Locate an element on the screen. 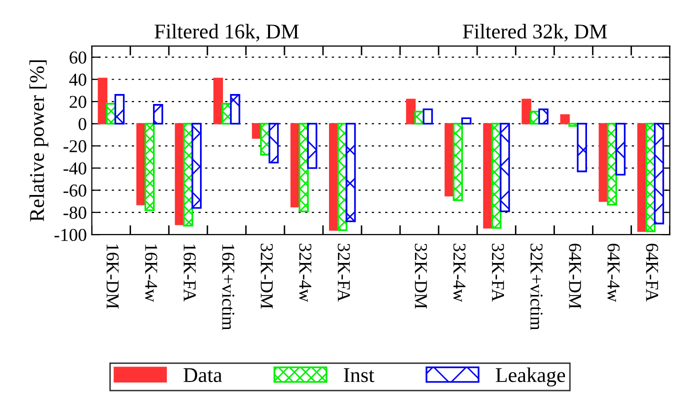 Image resolution: width=680 pixels, height=401 pixels. legend-label: Inst is located at coordinates (359, 375).